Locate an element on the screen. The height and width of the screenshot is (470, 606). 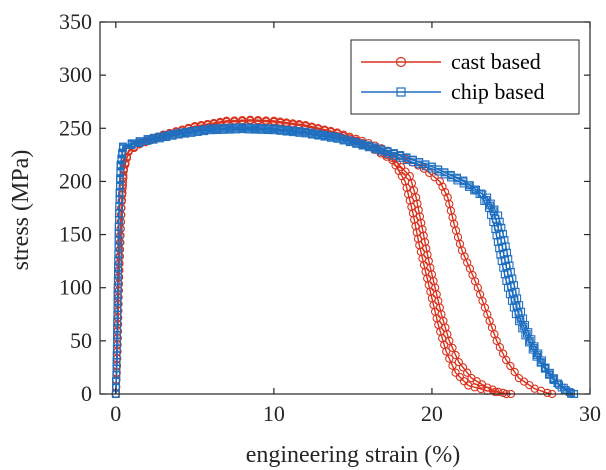
x-tick-label: 30 is located at coordinates (590, 413).